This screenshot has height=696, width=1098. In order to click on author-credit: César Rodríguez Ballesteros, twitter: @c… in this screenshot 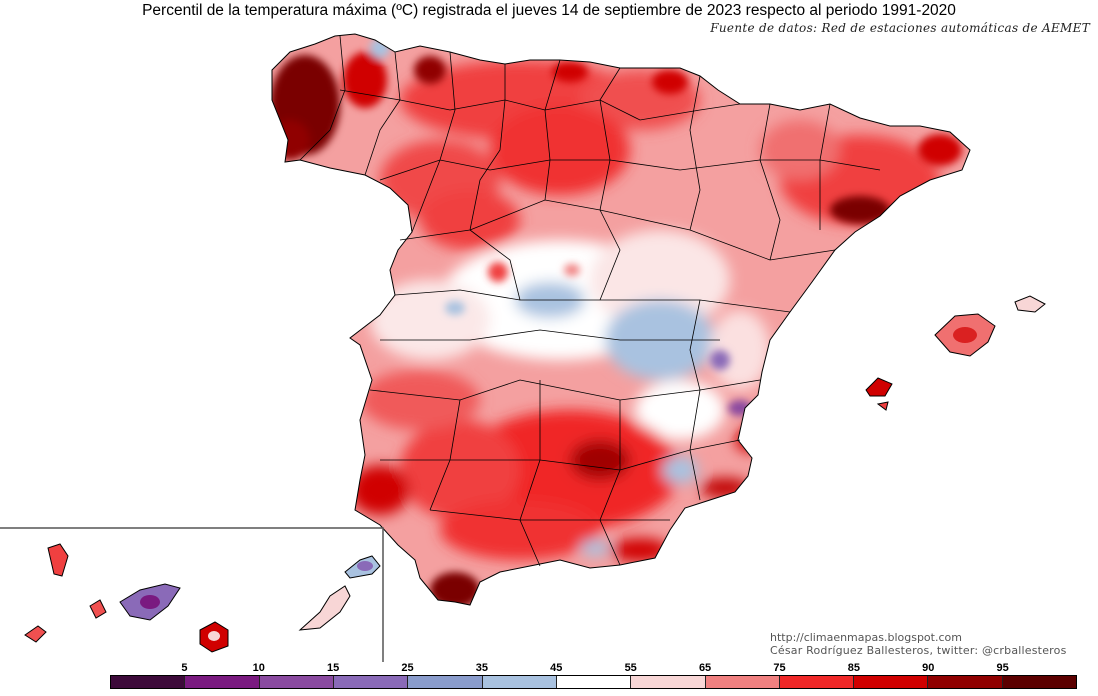, I will do `click(918, 650)`.